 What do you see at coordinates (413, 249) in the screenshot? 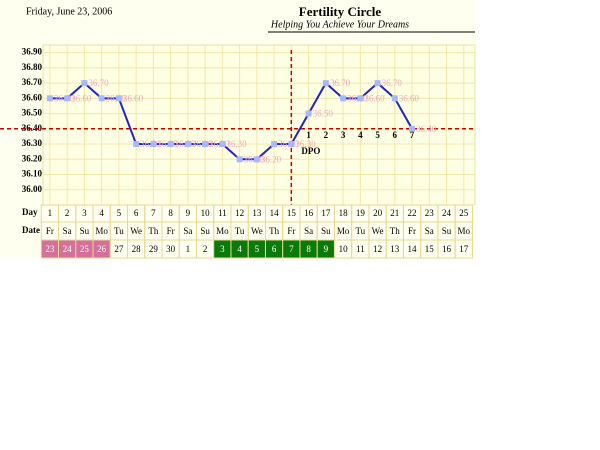
I see `date-number: 14` at bounding box center [413, 249].